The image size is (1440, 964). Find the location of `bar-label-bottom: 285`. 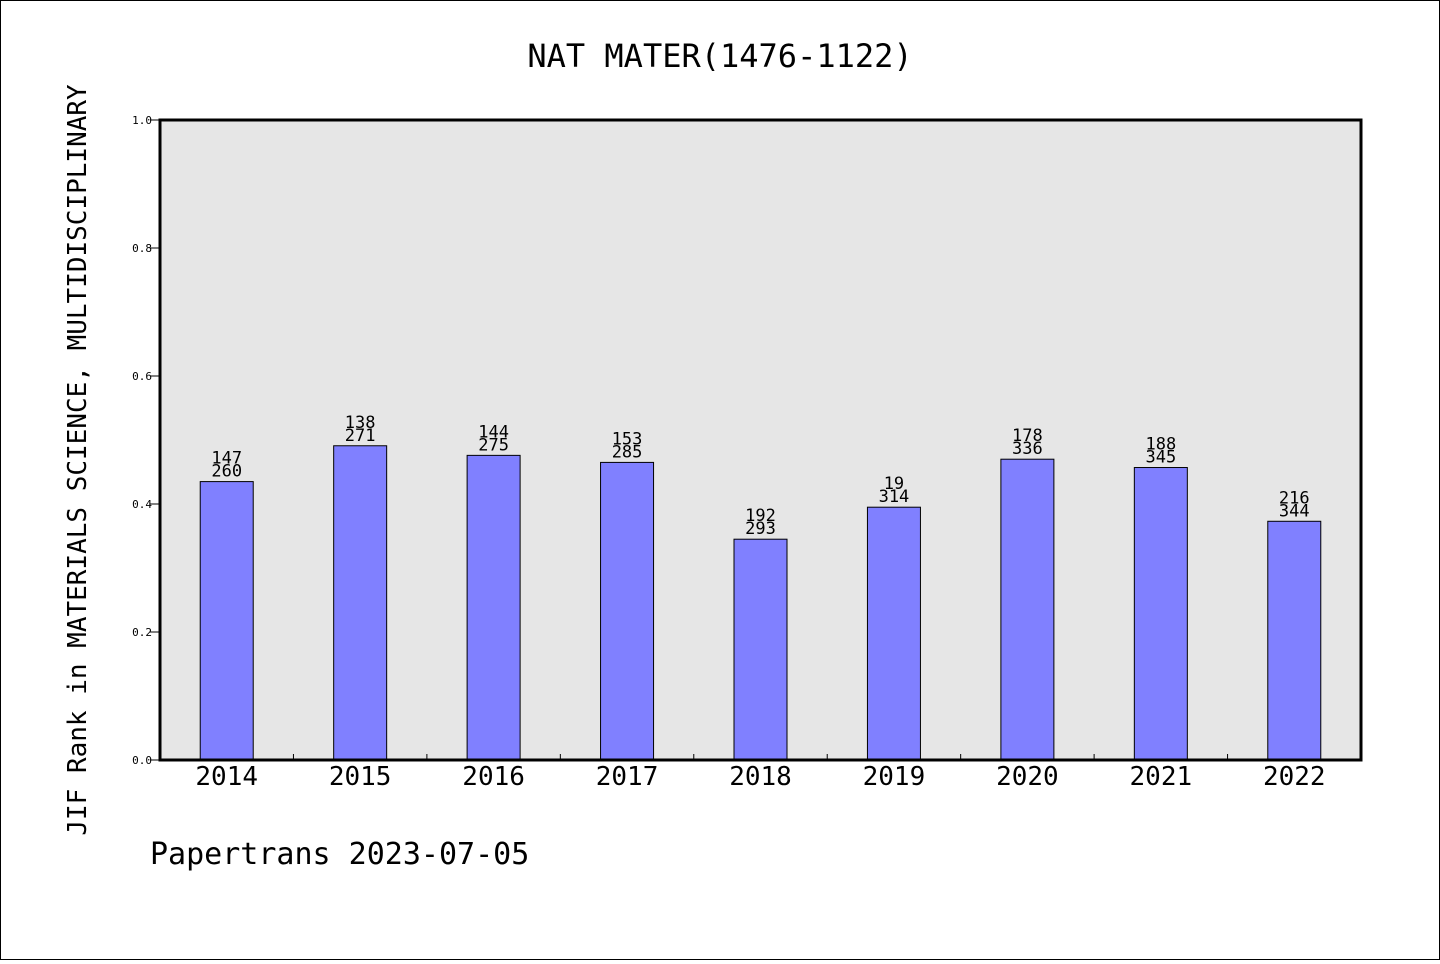

bar-label-bottom: 285 is located at coordinates (627, 452).